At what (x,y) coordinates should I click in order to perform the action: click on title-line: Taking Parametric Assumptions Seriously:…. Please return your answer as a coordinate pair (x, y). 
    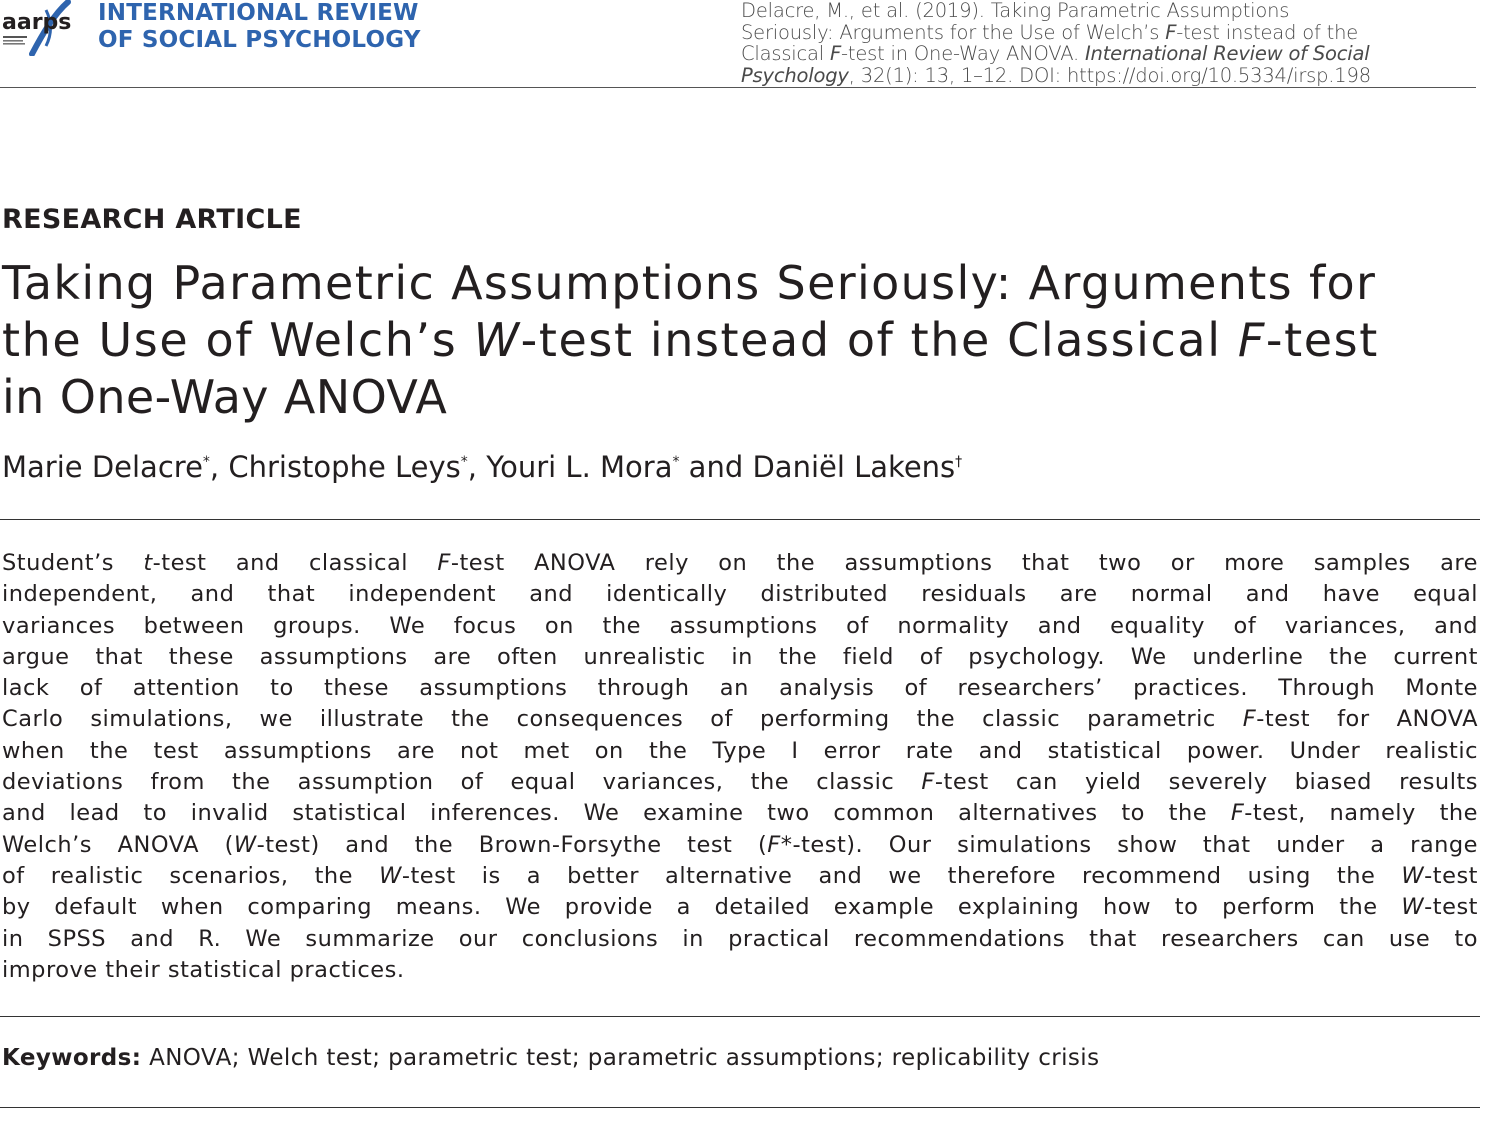
    Looking at the image, I should click on (689, 283).